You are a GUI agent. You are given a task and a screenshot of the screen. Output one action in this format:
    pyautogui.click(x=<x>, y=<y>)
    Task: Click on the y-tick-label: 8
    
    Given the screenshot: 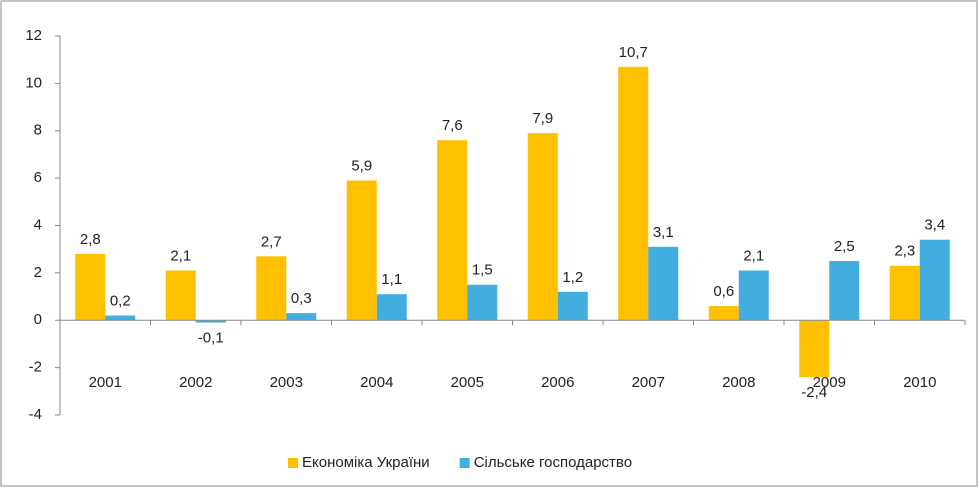 What is the action you would take?
    pyautogui.click(x=38, y=130)
    